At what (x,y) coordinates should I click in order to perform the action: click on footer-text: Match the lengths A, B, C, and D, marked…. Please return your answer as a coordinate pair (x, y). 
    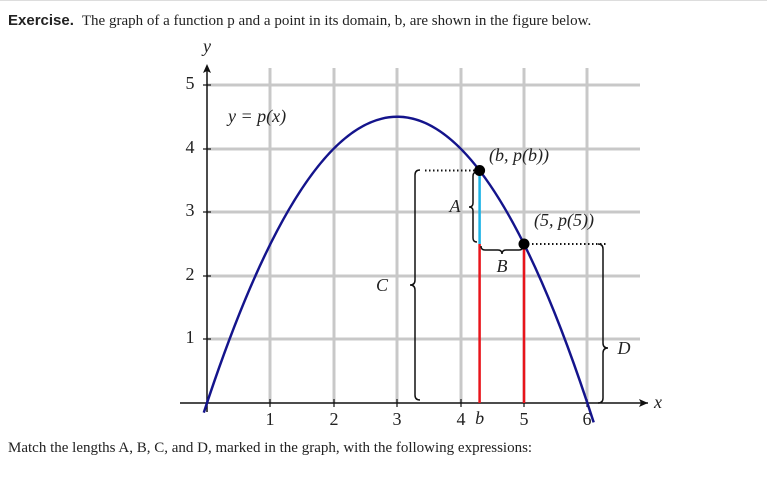
    Looking at the image, I should click on (270, 448).